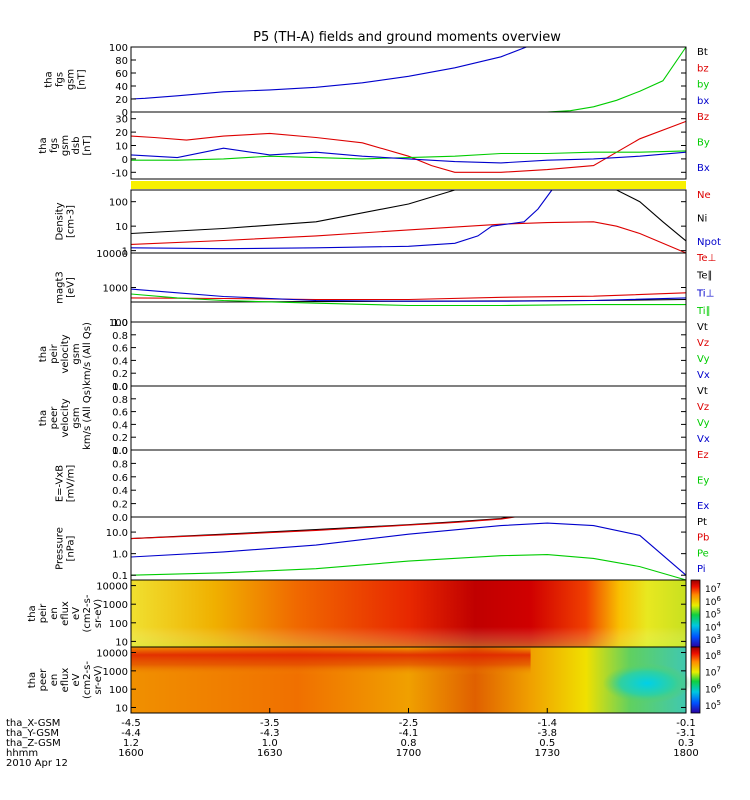  I want to click on legend-1: Bz By Bx, so click(703, 143).